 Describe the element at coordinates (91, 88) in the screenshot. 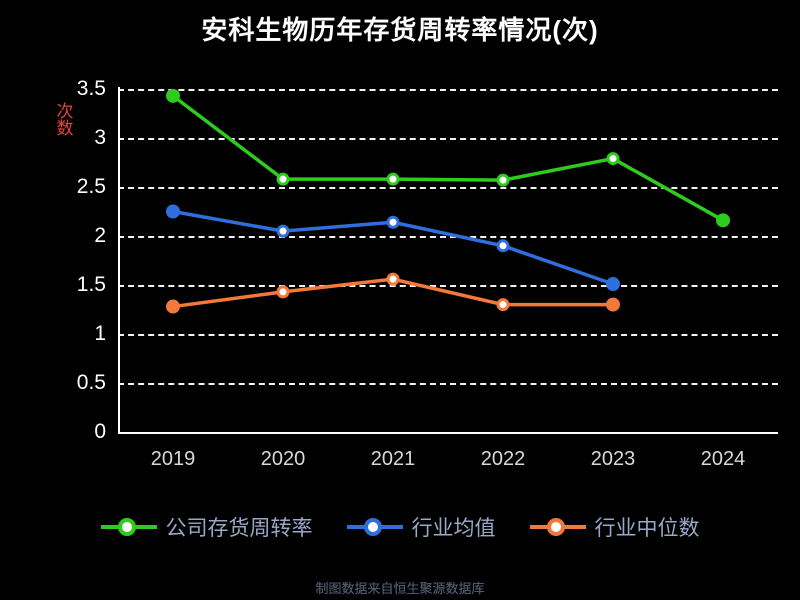

I see `y-axis-tick-label: 3.5` at that location.